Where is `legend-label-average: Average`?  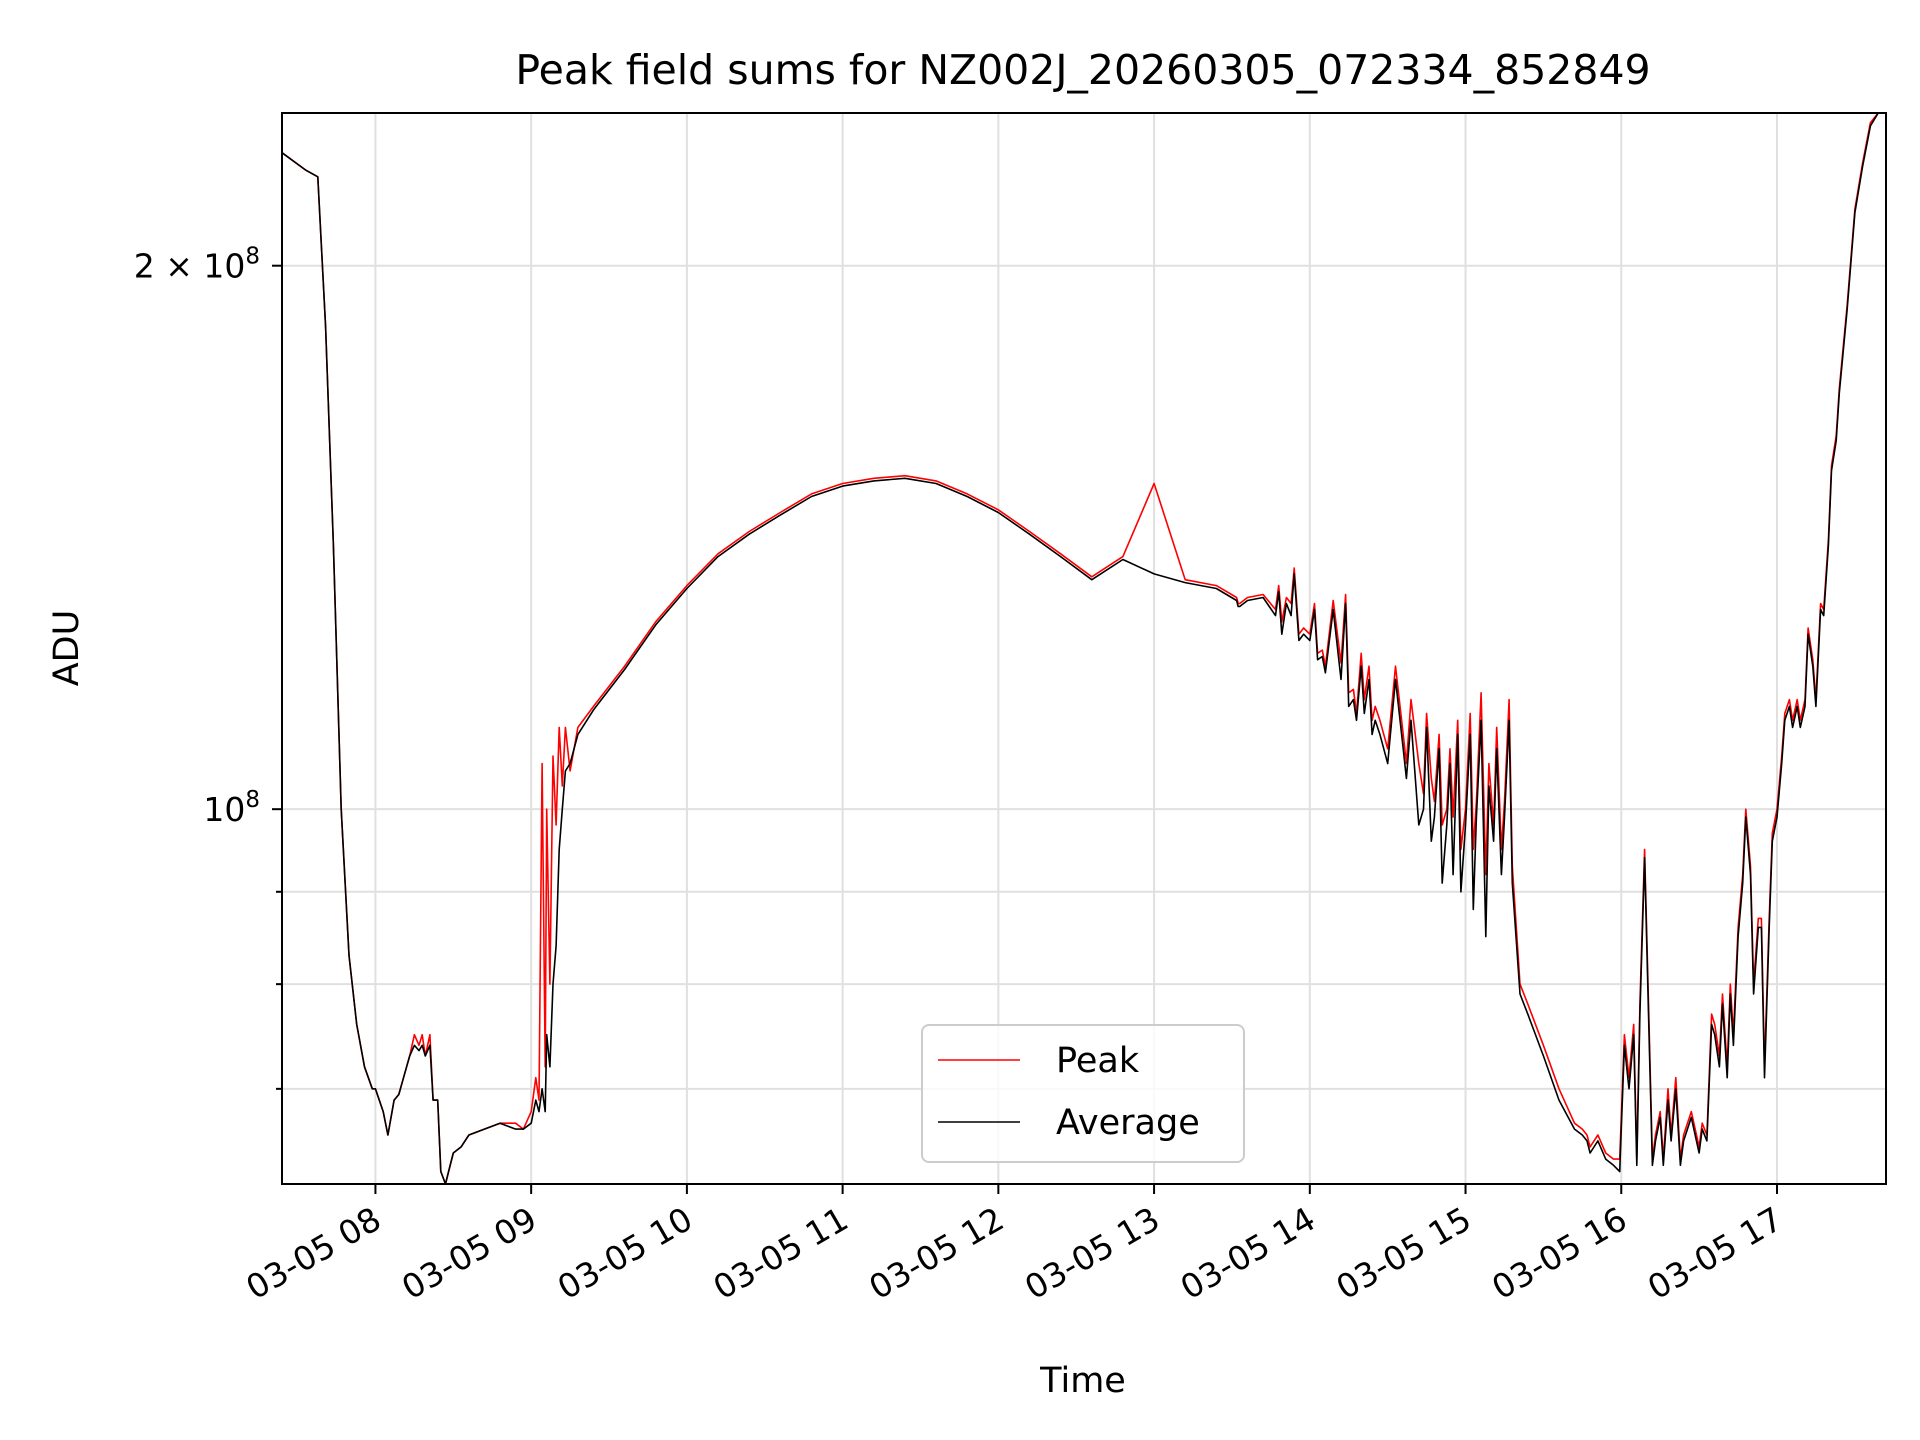
legend-label-average: Average is located at coordinates (1128, 1123).